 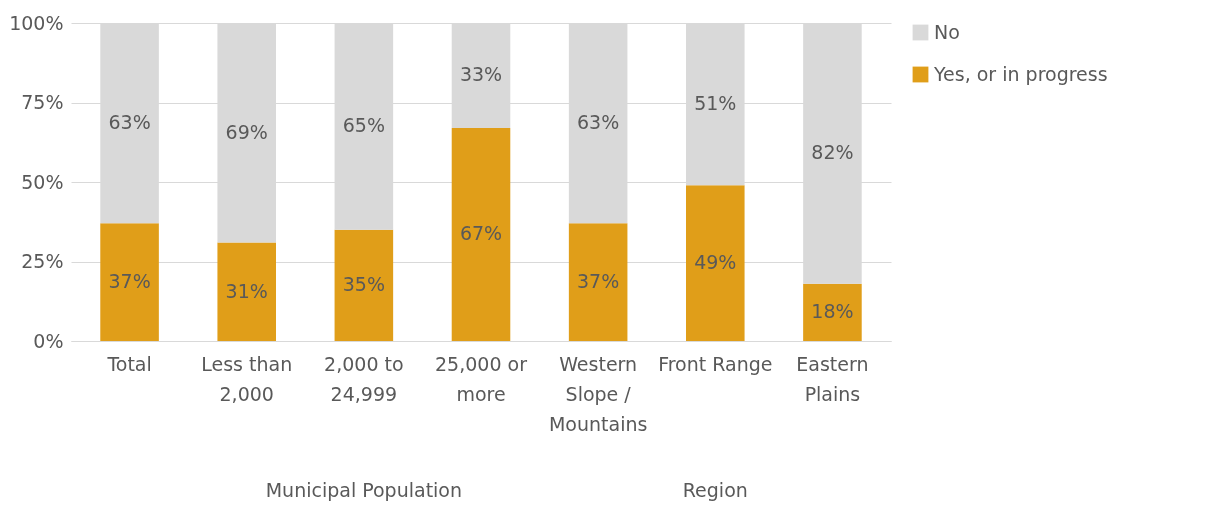 What do you see at coordinates (598, 393) in the screenshot?
I see `x-tick-label: Western Slope / Mountains` at bounding box center [598, 393].